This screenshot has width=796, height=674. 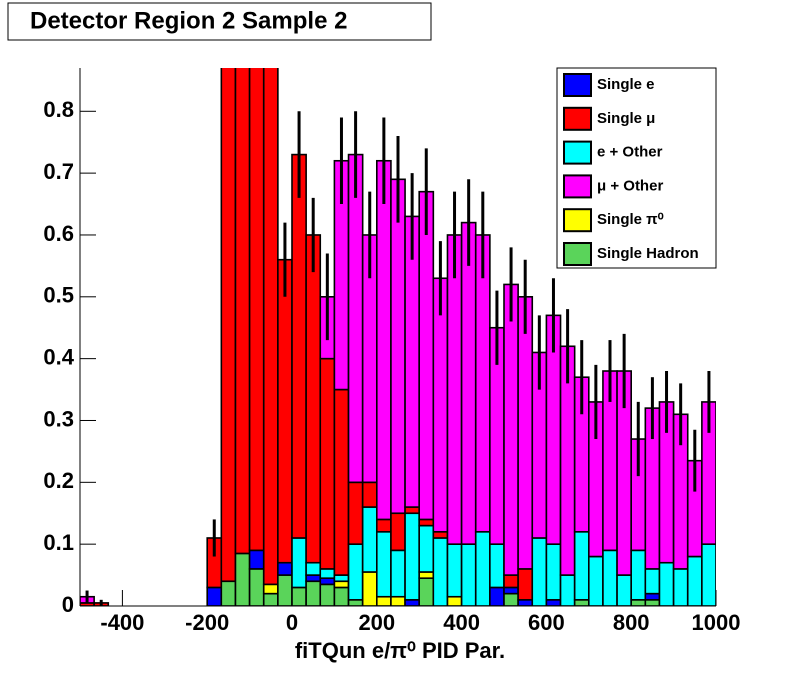 I want to click on x-tick-label: 0, so click(x=292, y=622).